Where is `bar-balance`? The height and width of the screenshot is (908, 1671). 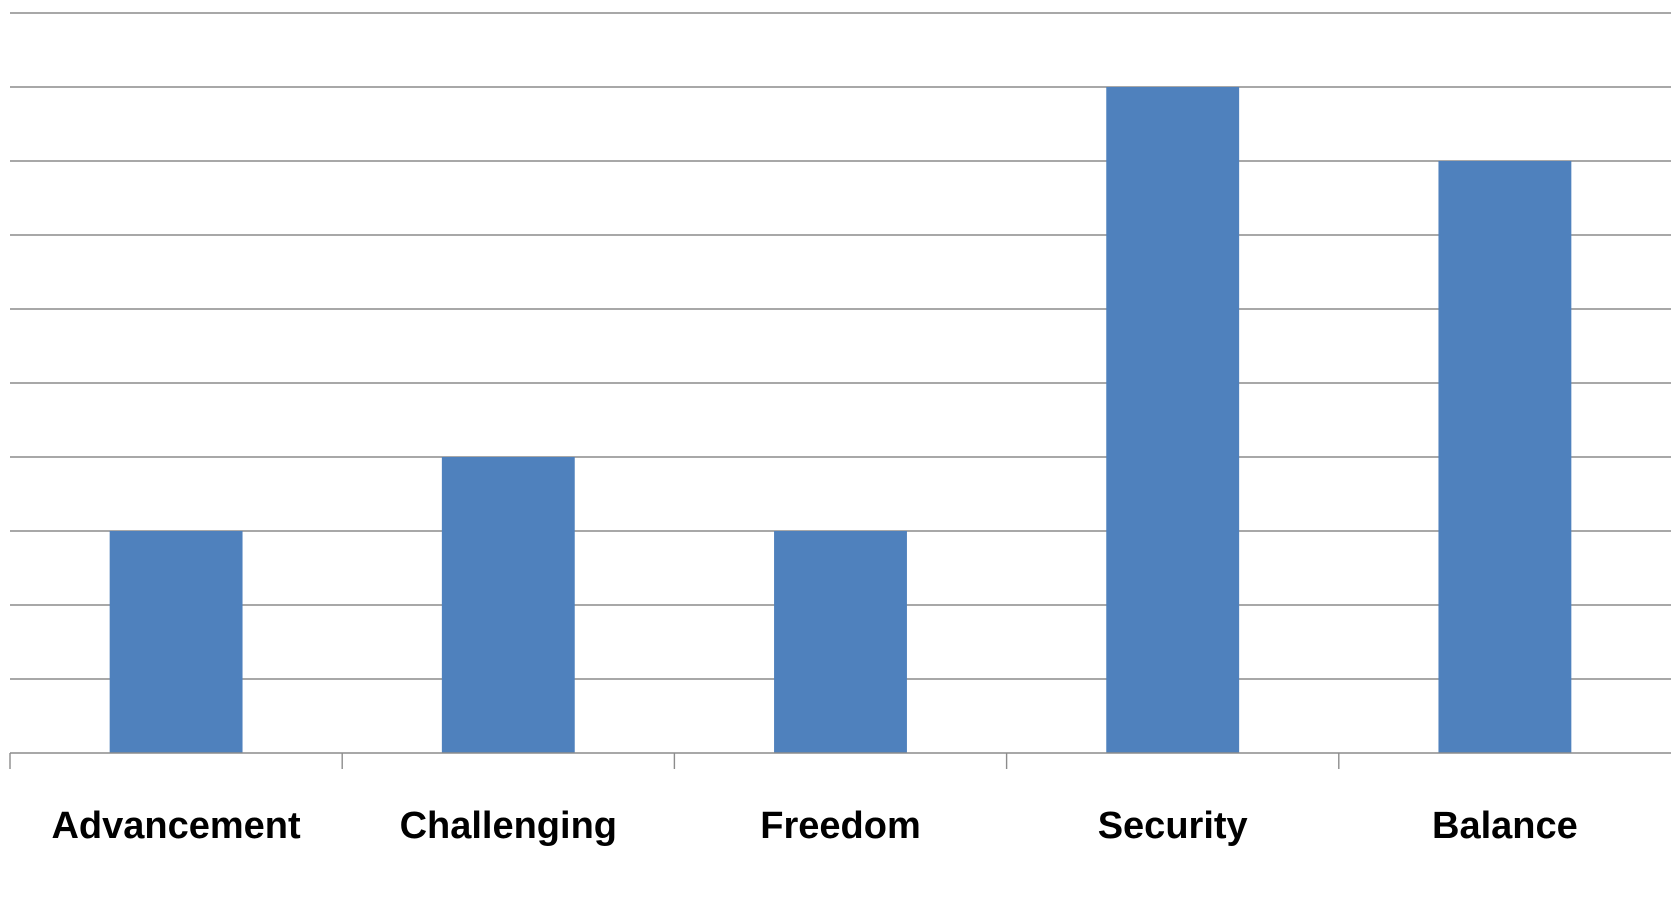 bar-balance is located at coordinates (1505, 457).